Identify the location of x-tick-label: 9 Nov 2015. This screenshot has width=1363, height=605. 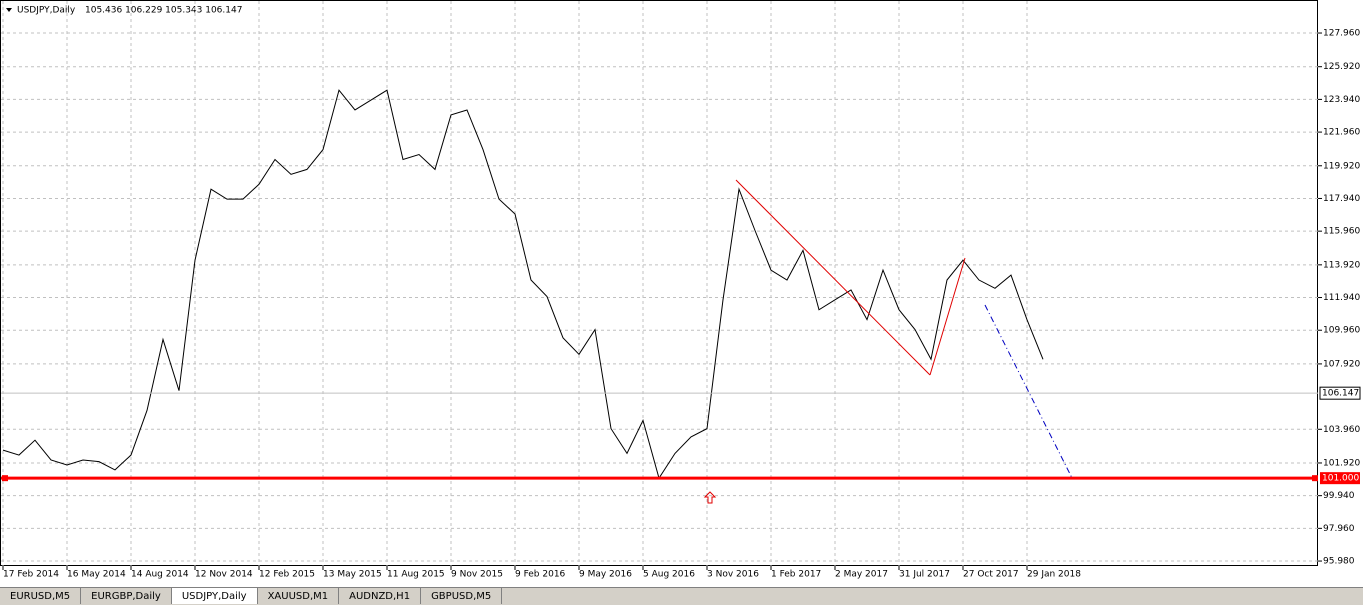
(477, 575).